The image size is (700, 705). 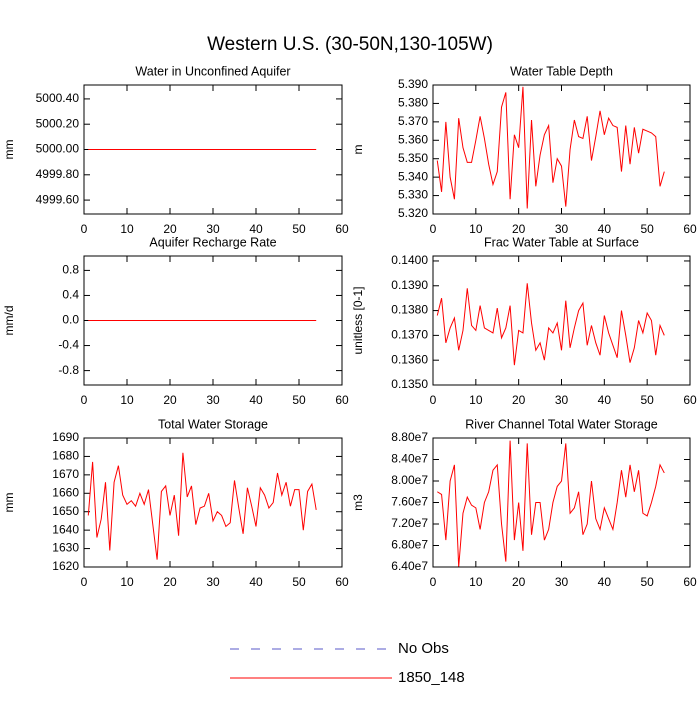 I want to click on y-tick-label: 0.0, so click(x=70, y=320).